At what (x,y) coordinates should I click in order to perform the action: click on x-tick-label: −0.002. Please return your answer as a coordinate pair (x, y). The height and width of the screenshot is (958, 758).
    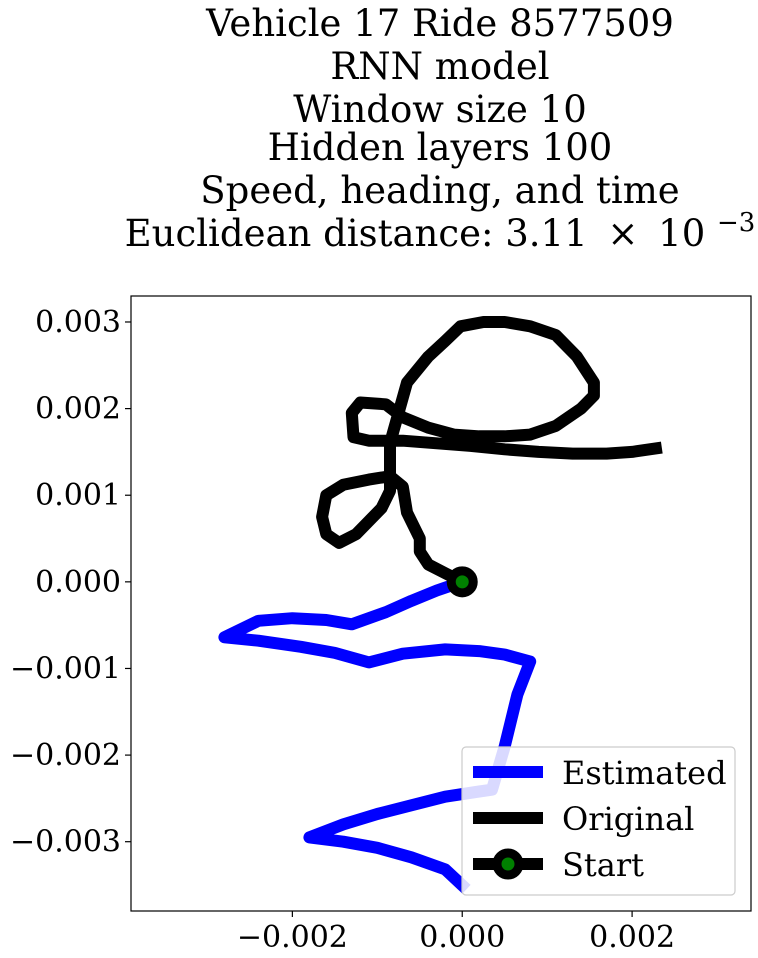
    Looking at the image, I should click on (292, 937).